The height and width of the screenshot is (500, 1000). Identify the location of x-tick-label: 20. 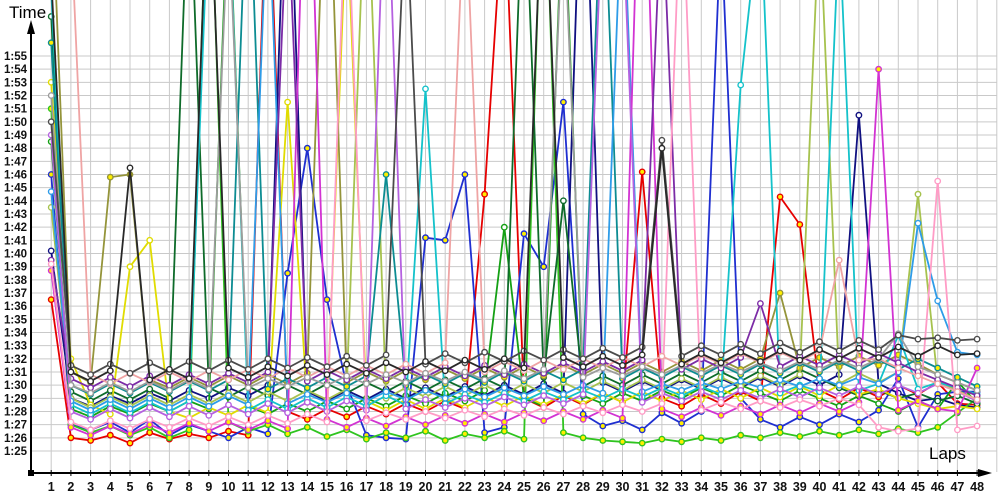
(426, 487).